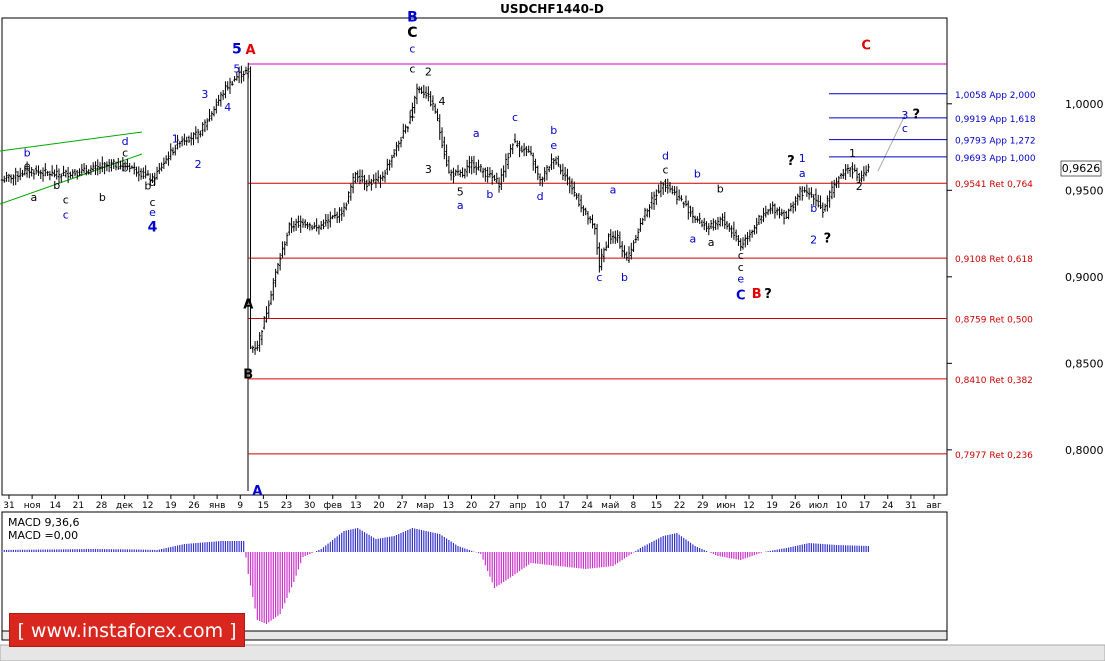  What do you see at coordinates (43, 535) in the screenshot?
I see `macd-legend-value: MACD =0,00` at bounding box center [43, 535].